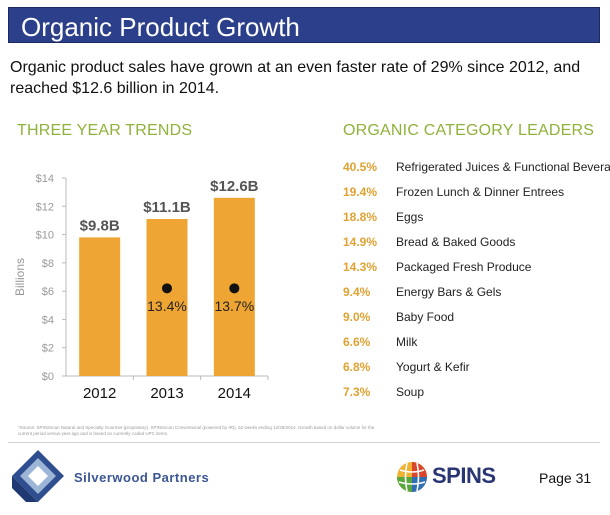 The height and width of the screenshot is (515, 610). I want to click on title-bar: Organic Product Growth, so click(304, 25).